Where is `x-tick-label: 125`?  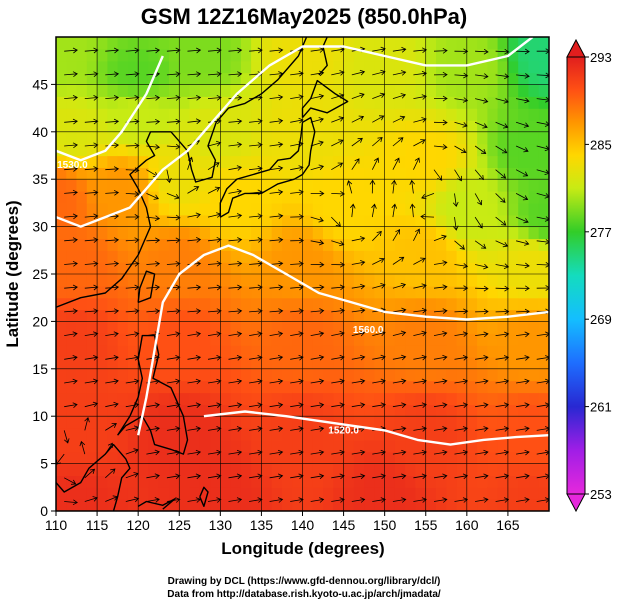
x-tick-label: 125 is located at coordinates (180, 525).